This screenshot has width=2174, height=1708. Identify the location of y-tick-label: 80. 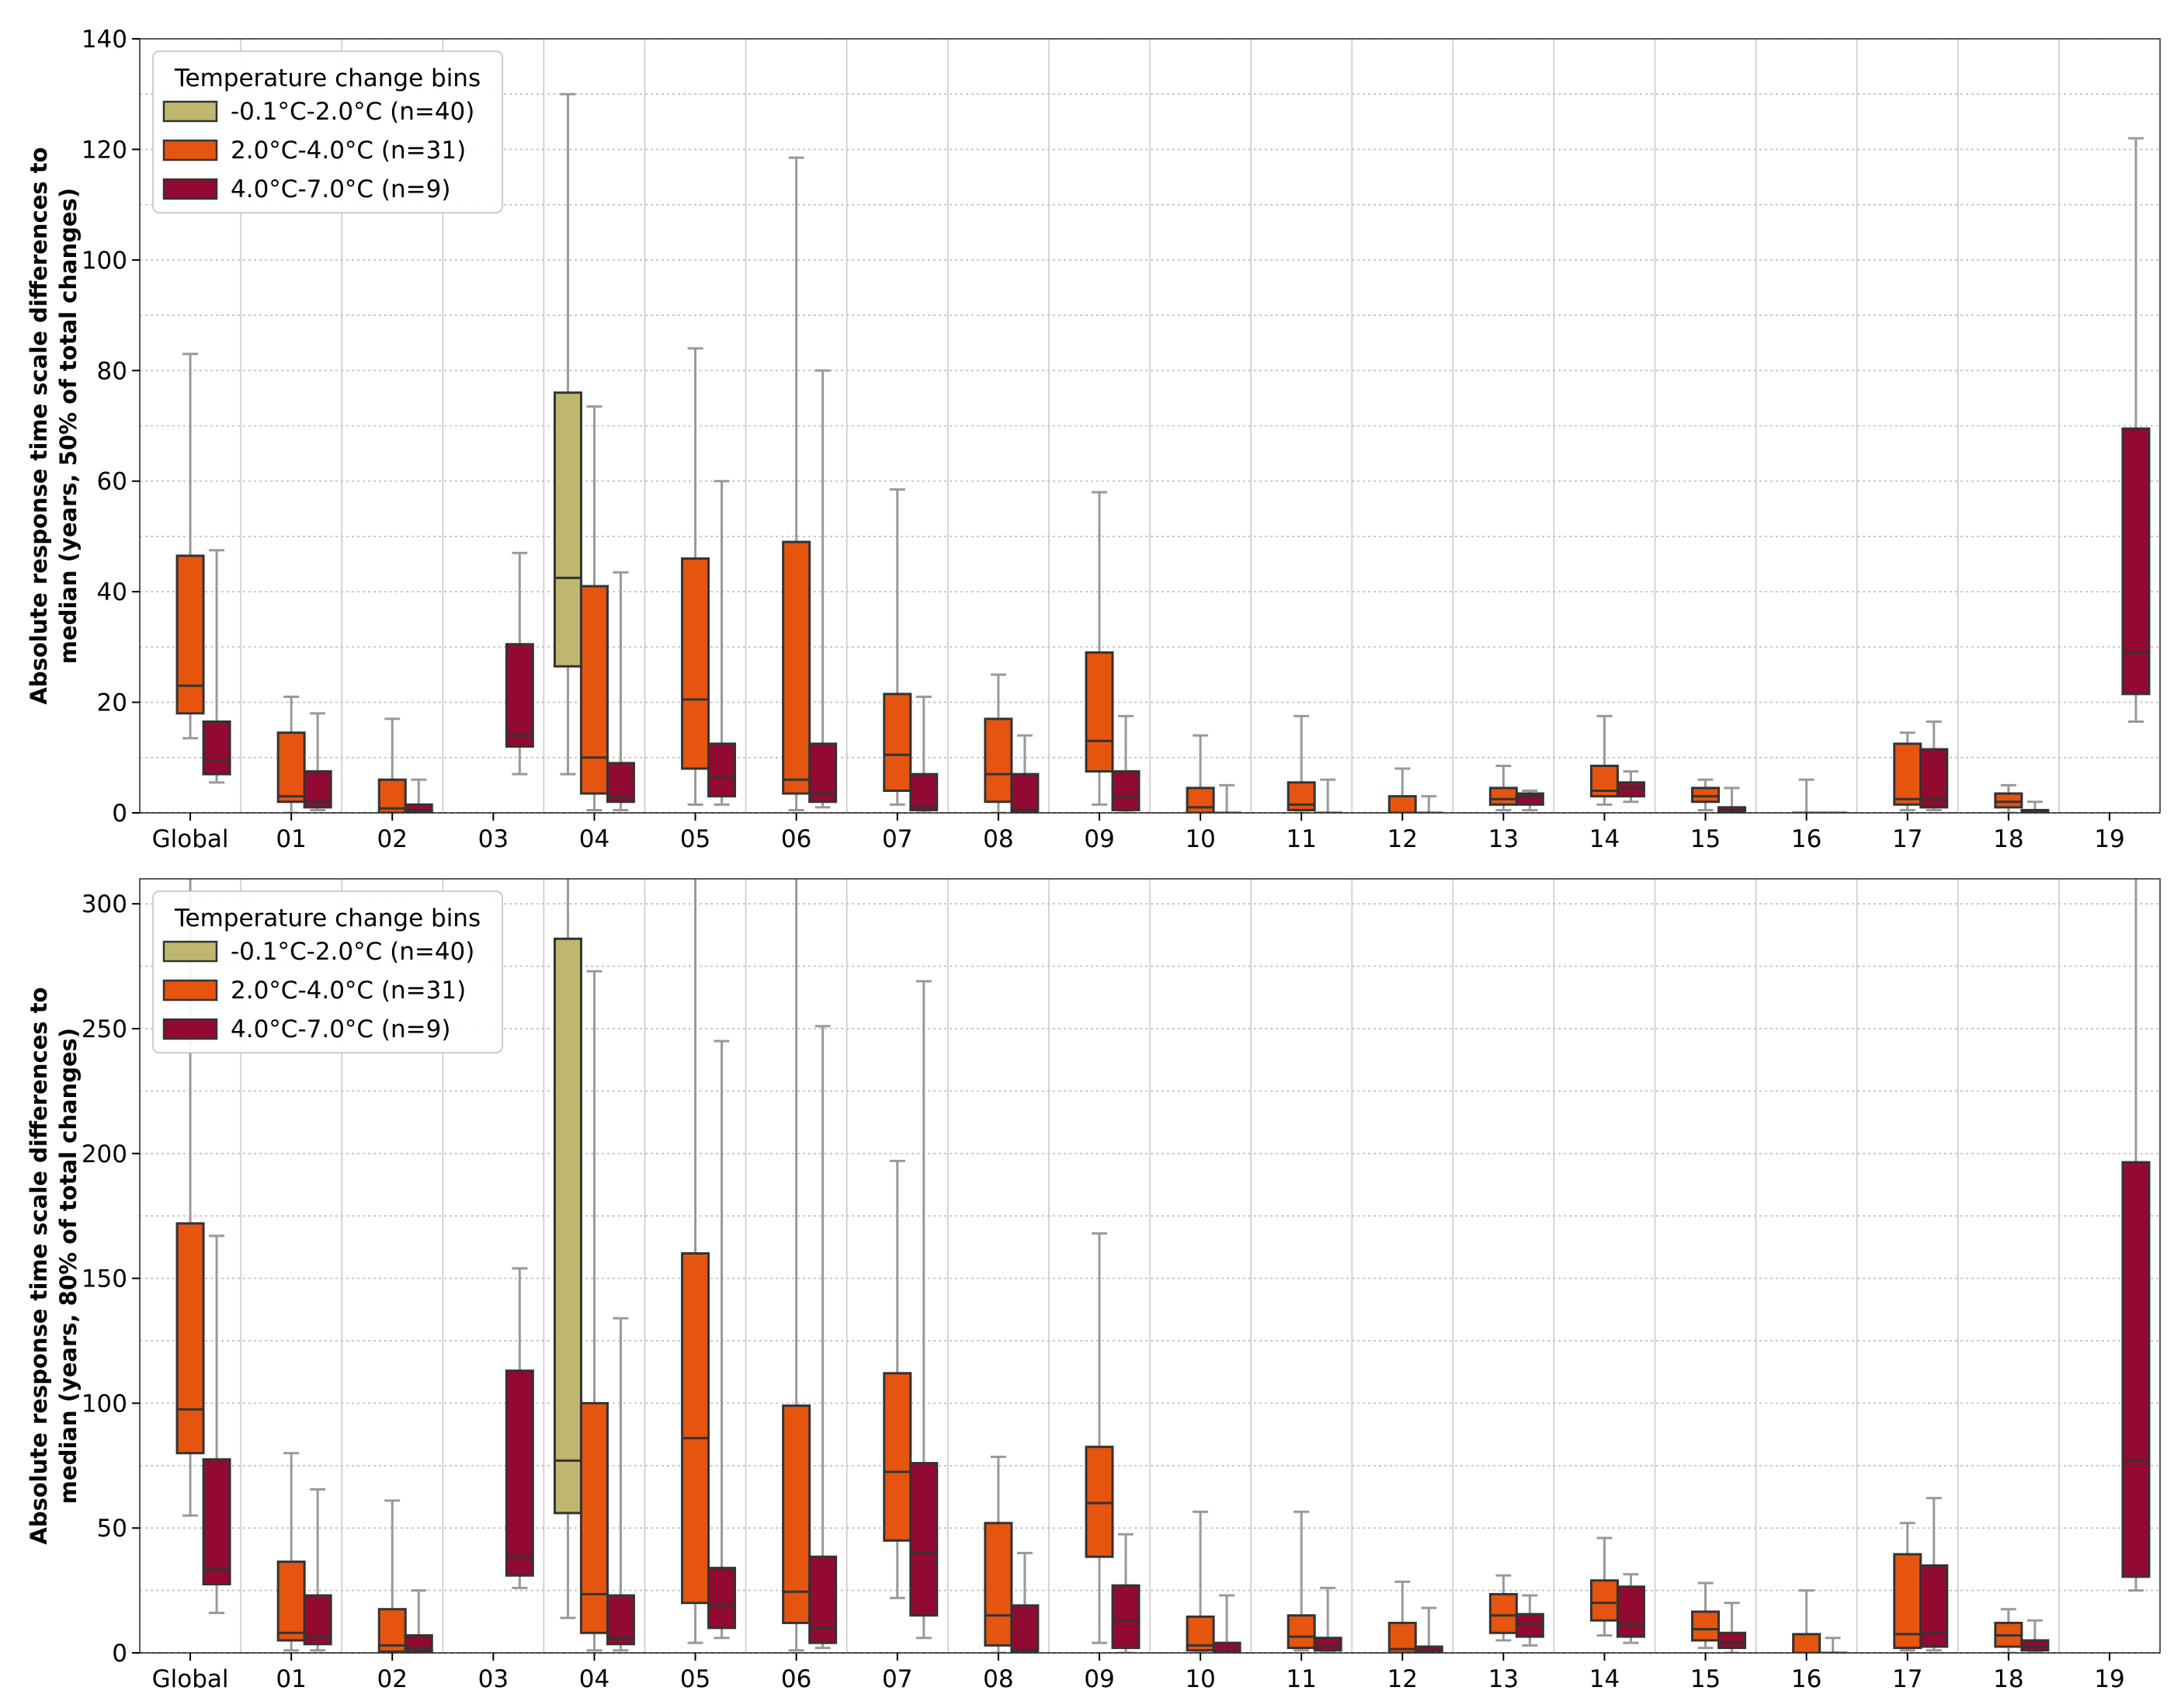
(112, 371).